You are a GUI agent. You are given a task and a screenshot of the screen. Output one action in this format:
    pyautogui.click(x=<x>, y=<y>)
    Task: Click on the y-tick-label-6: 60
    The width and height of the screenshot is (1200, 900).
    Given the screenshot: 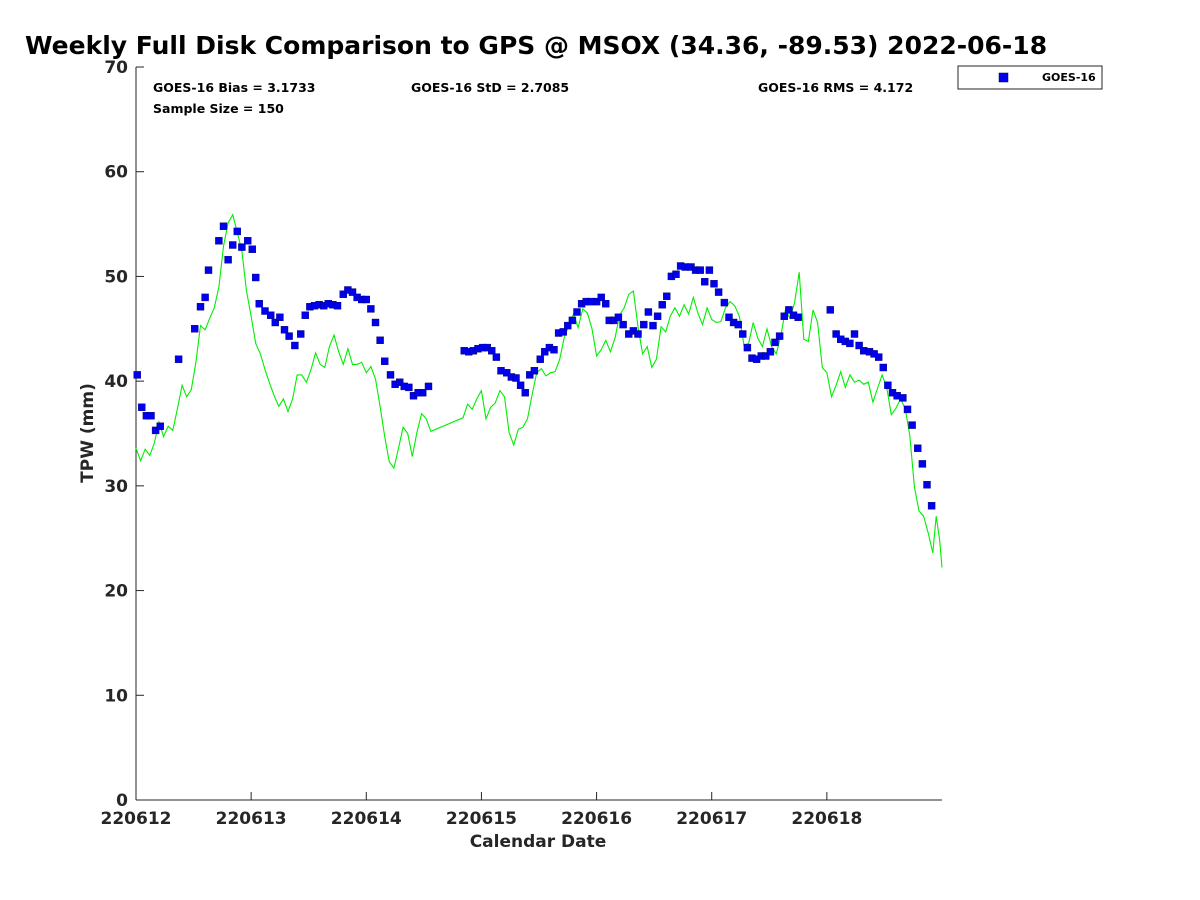 What is the action you would take?
    pyautogui.click(x=116, y=173)
    